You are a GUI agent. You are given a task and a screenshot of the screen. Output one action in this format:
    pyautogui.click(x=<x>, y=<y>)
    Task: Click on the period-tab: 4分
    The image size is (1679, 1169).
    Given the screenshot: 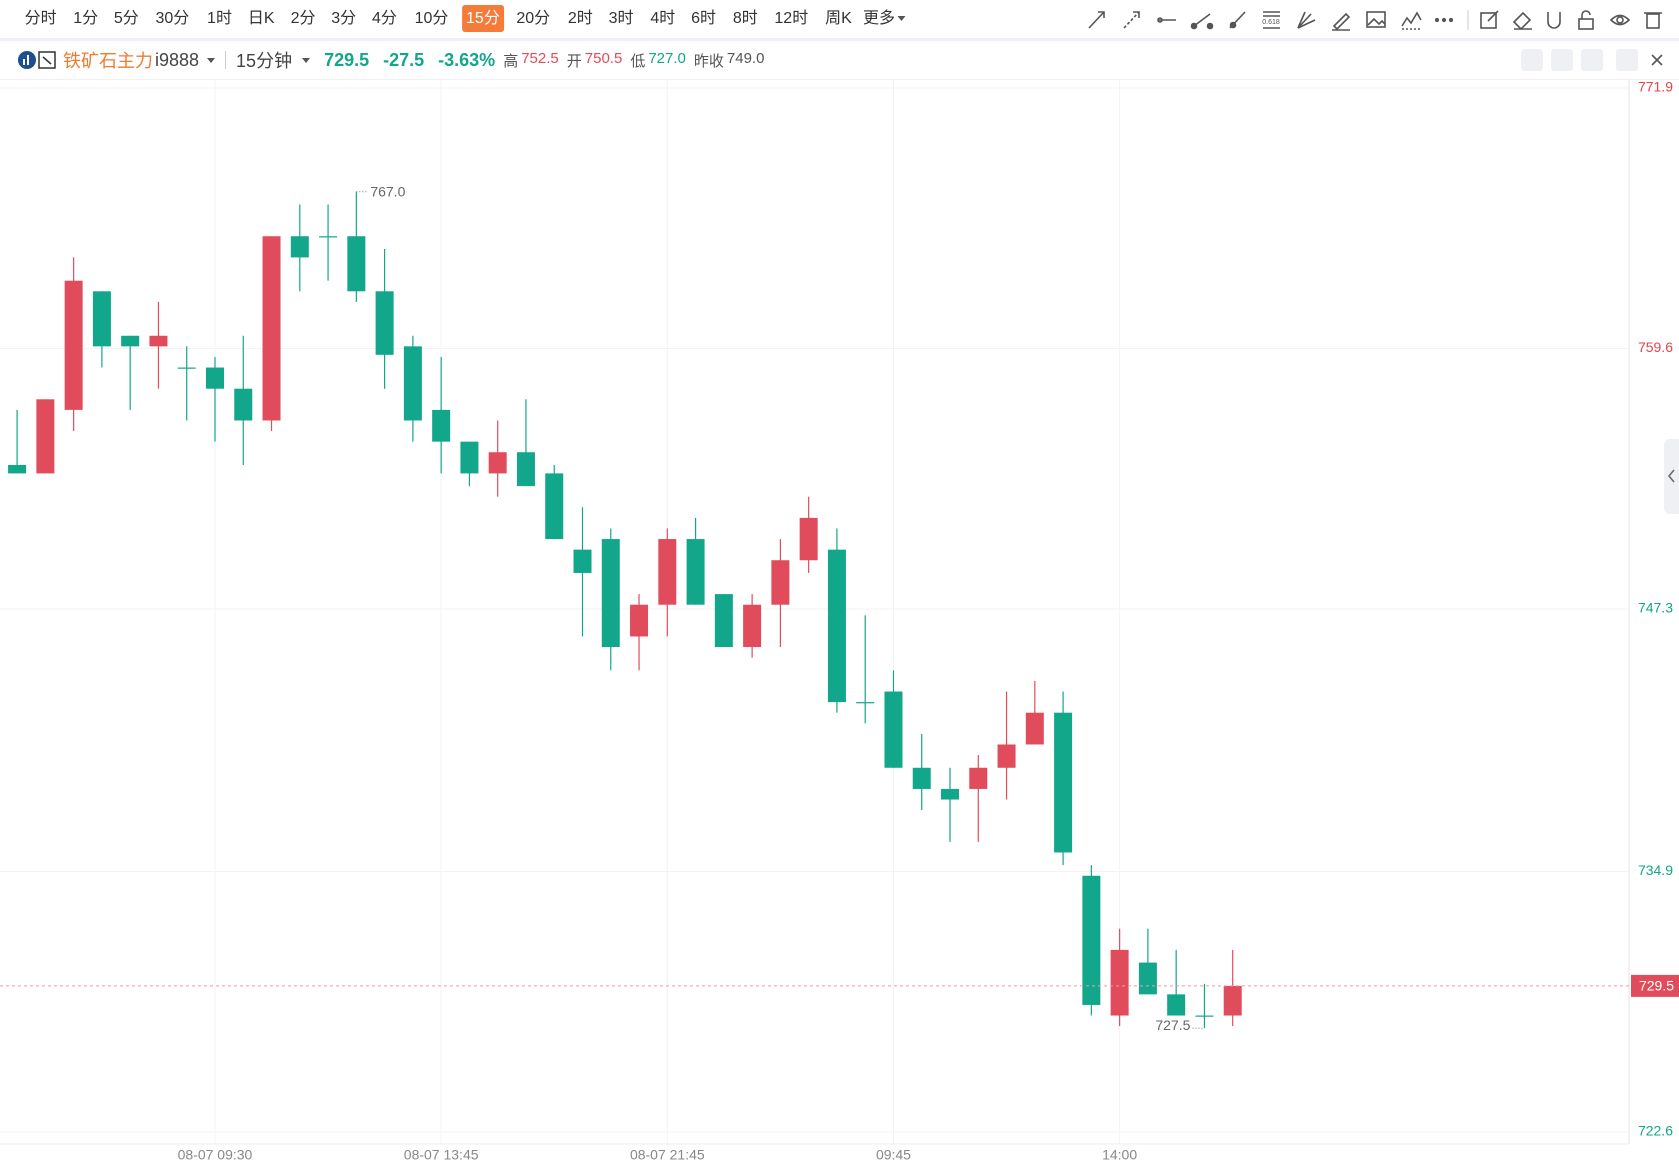 What is the action you would take?
    pyautogui.click(x=384, y=18)
    